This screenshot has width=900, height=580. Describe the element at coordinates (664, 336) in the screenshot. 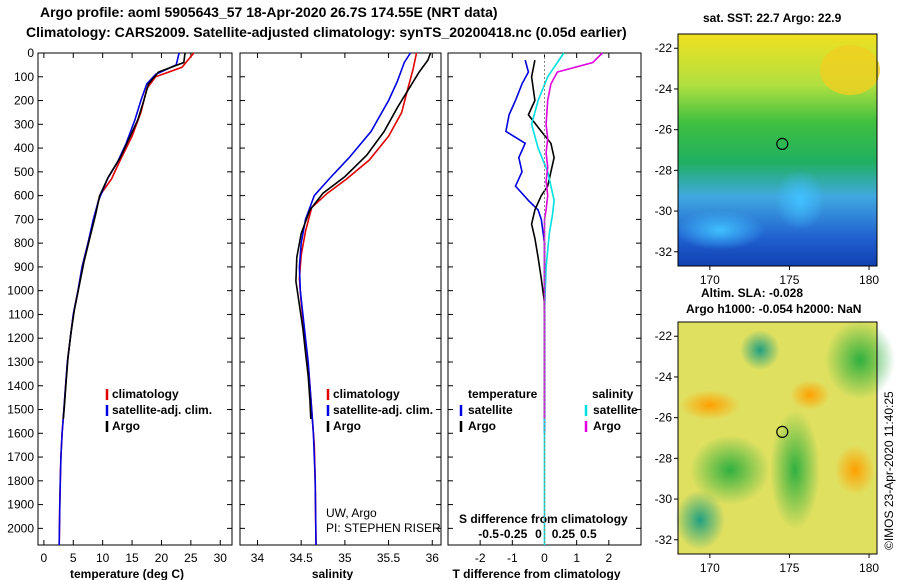

I see `sla_map-ytick-label: -22` at that location.